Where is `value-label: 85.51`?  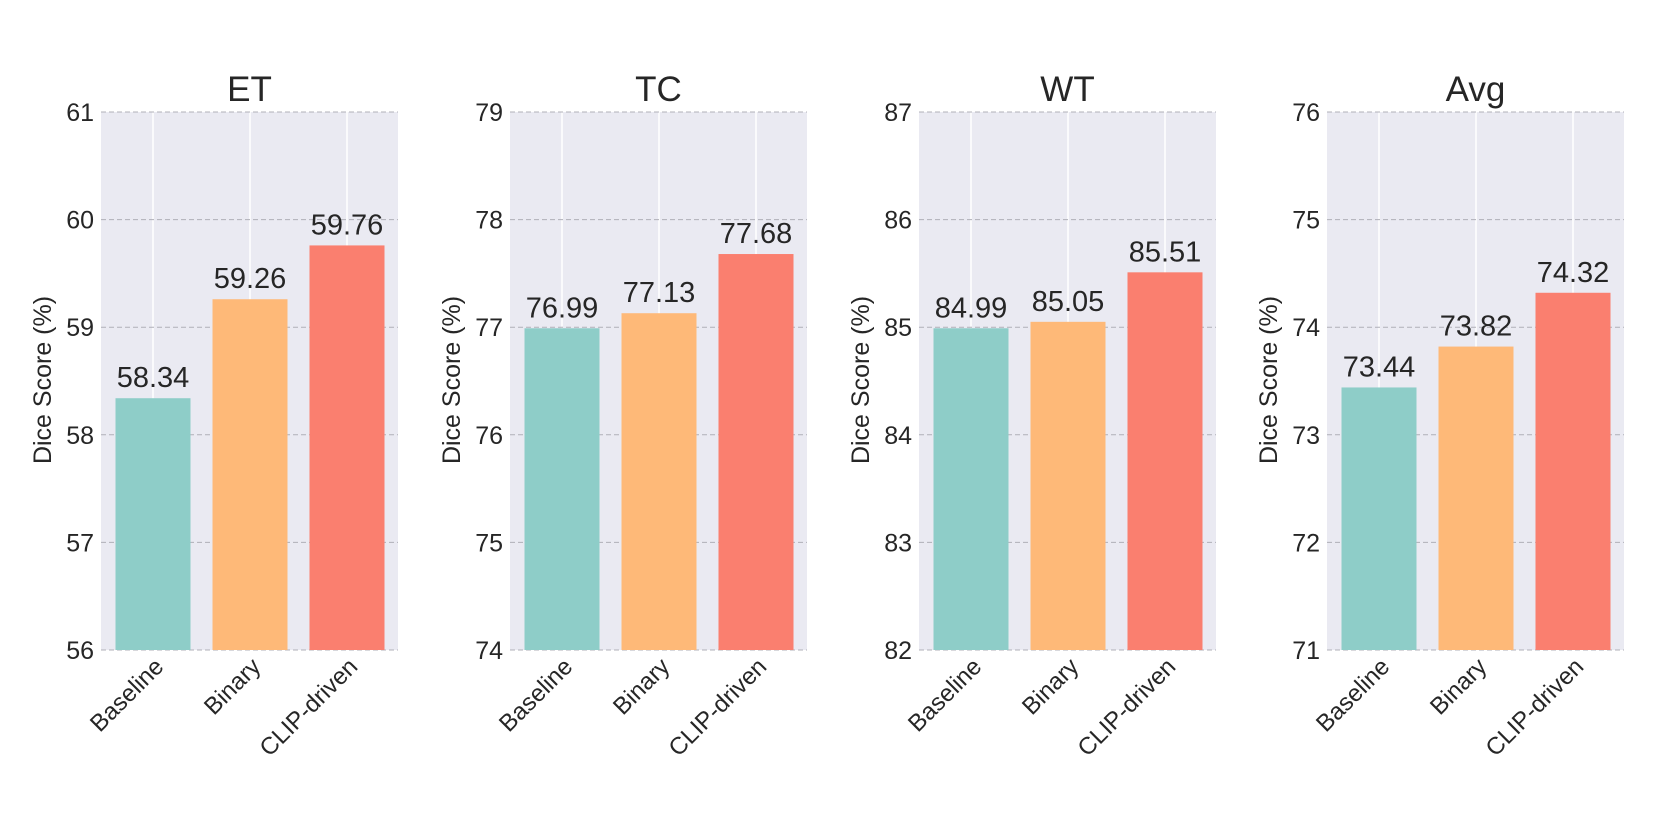
value-label: 85.51 is located at coordinates (1165, 252).